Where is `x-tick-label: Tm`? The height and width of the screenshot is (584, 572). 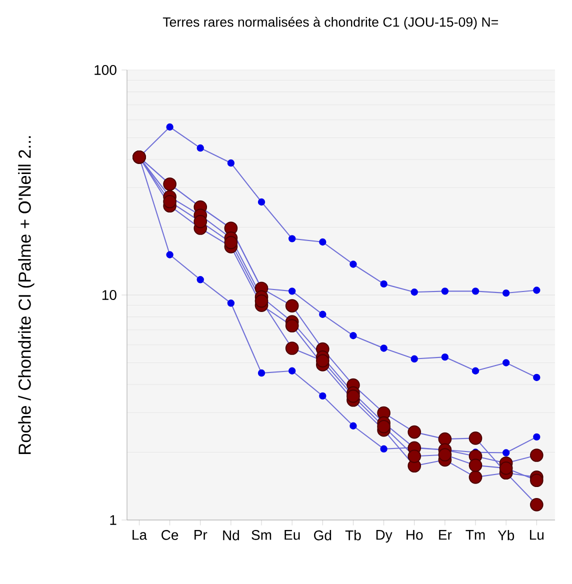
x-tick-label: Tm is located at coordinates (475, 535).